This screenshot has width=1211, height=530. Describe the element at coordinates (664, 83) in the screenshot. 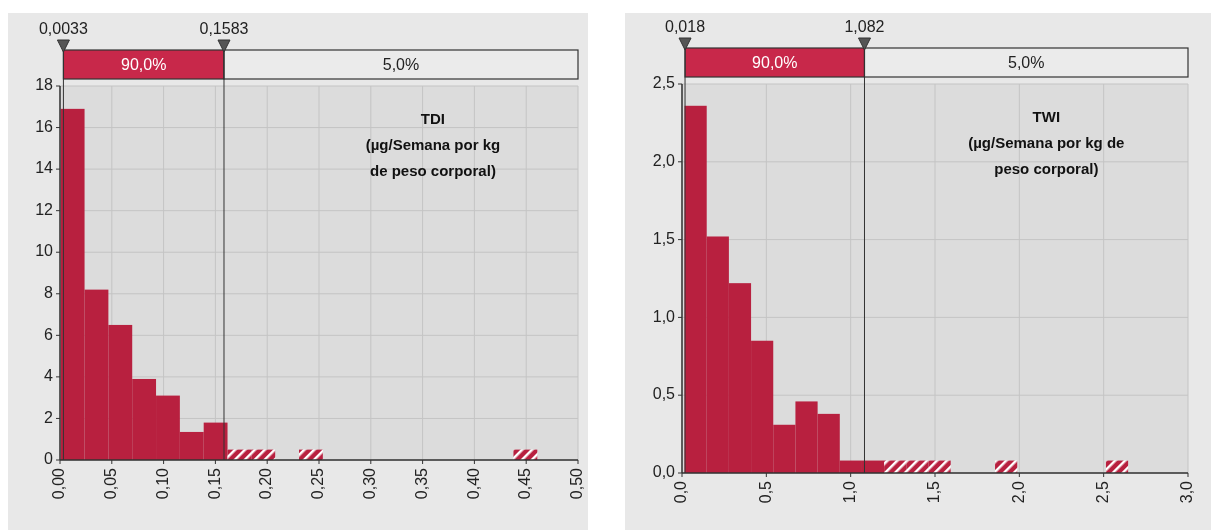

I see `y-tick-label: 2,5` at that location.